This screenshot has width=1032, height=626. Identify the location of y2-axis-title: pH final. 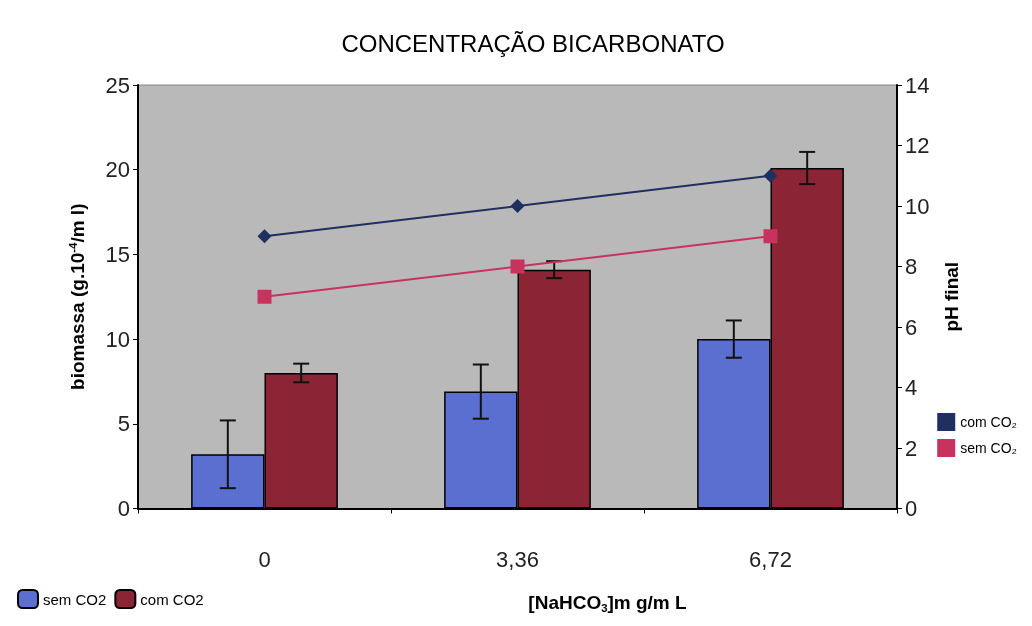
(951, 296).